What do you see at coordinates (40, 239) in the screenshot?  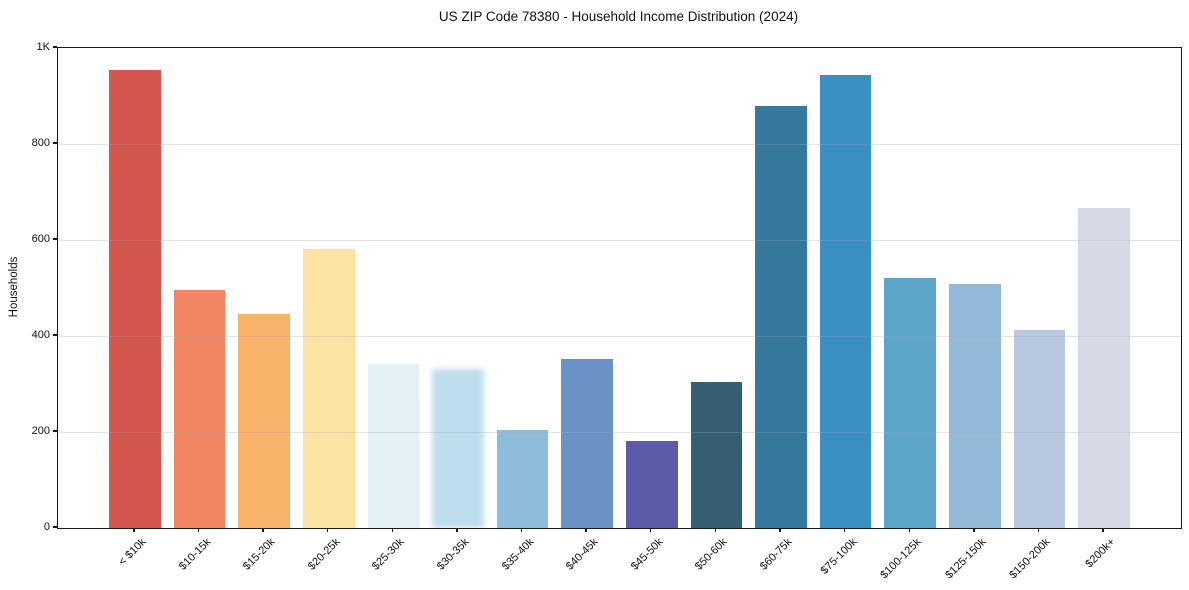 I see `y-tick-label: 600` at bounding box center [40, 239].